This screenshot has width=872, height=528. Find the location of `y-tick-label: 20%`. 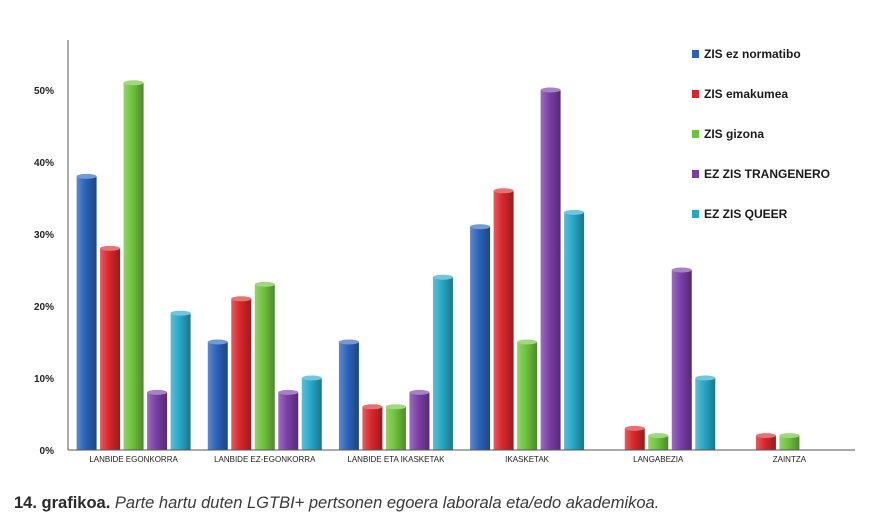

y-tick-label: 20% is located at coordinates (44, 307).